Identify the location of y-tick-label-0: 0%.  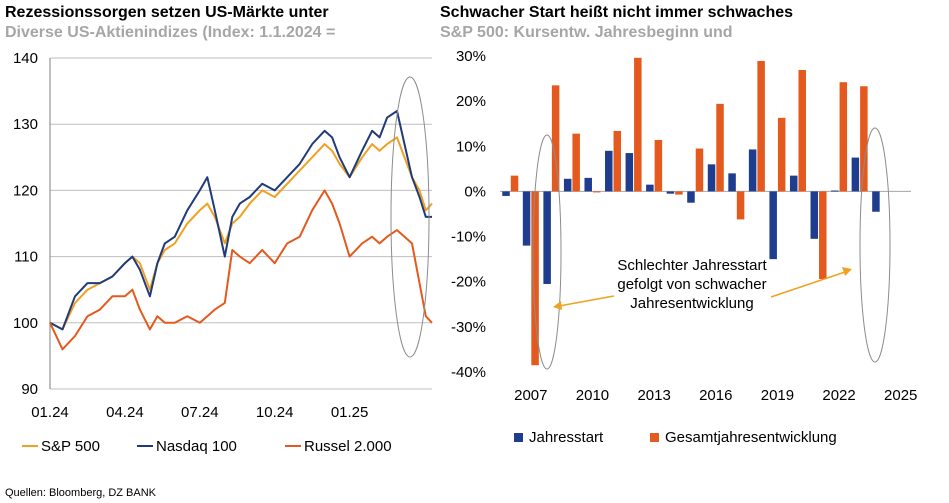
(475, 191).